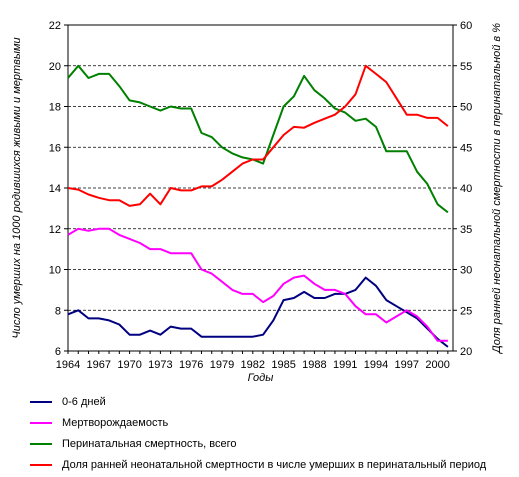 The width and height of the screenshot is (519, 477). Describe the element at coordinates (407, 365) in the screenshot. I see `x-tick-label: 1997` at that location.